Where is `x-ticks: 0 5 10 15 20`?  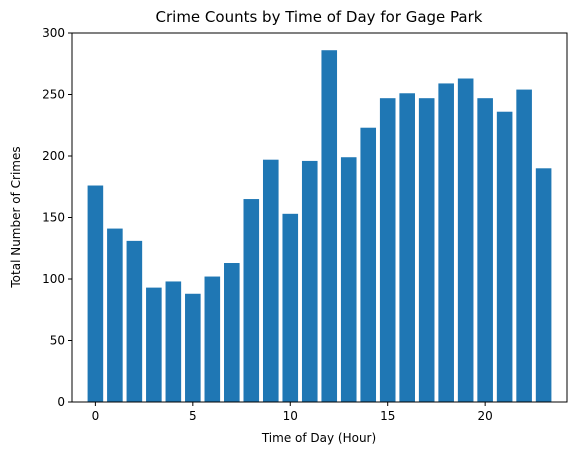
x-ticks: 0 5 10 15 20 is located at coordinates (292, 412).